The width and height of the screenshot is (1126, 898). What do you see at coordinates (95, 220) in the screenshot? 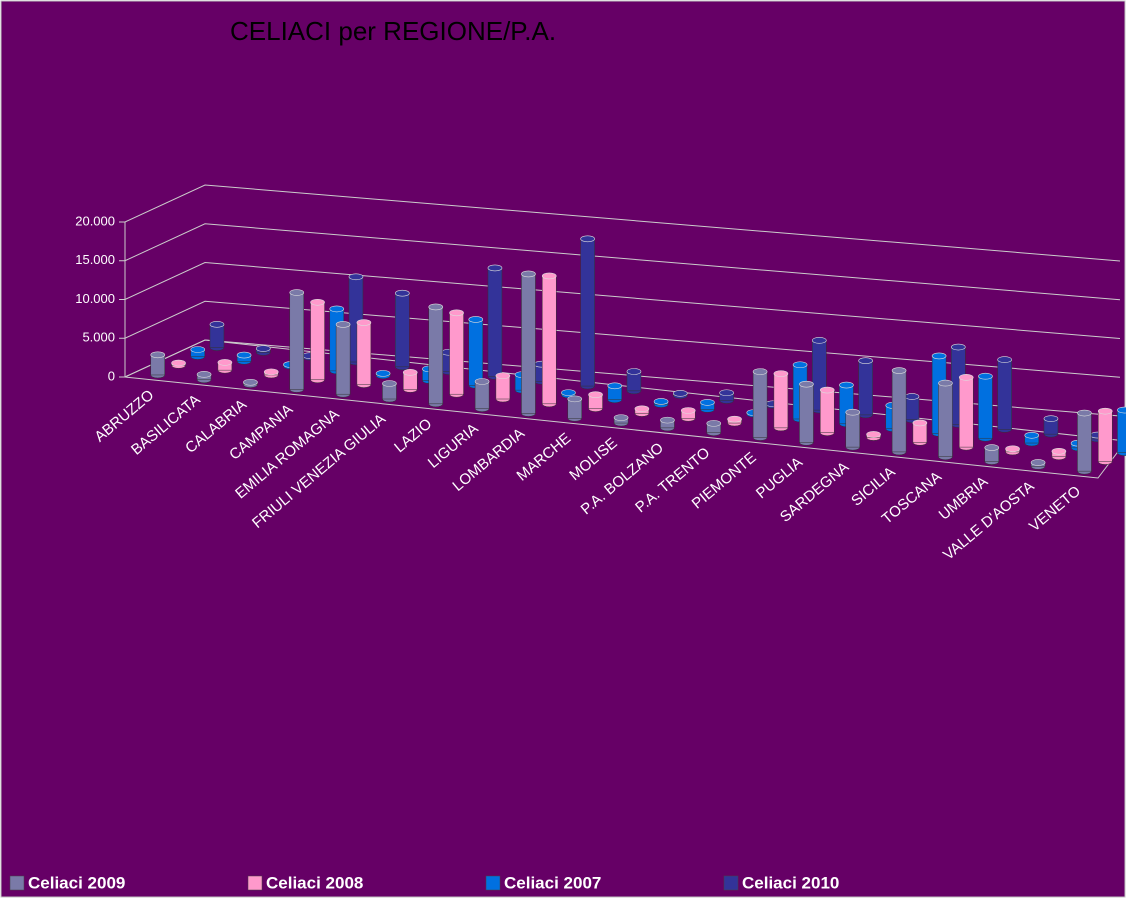
I see `y-tick-label: 20.000` at bounding box center [95, 220].